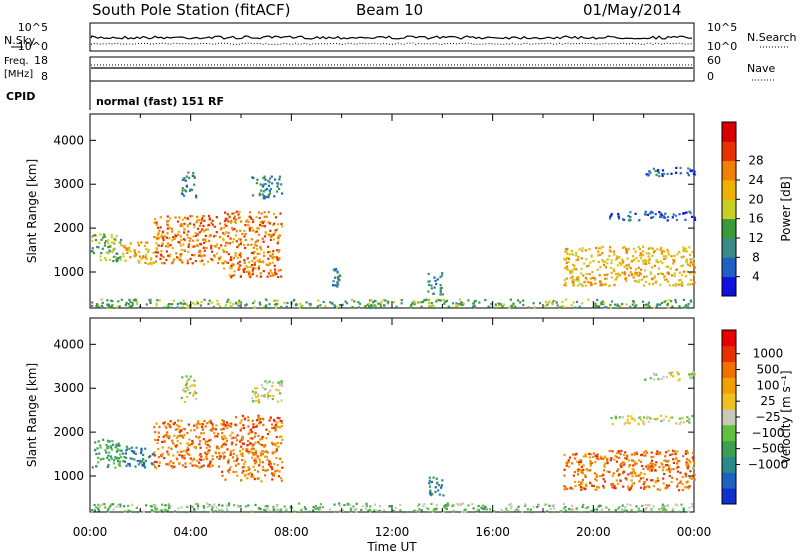  I want to click on power-colorbar-frame, so click(729, 209).